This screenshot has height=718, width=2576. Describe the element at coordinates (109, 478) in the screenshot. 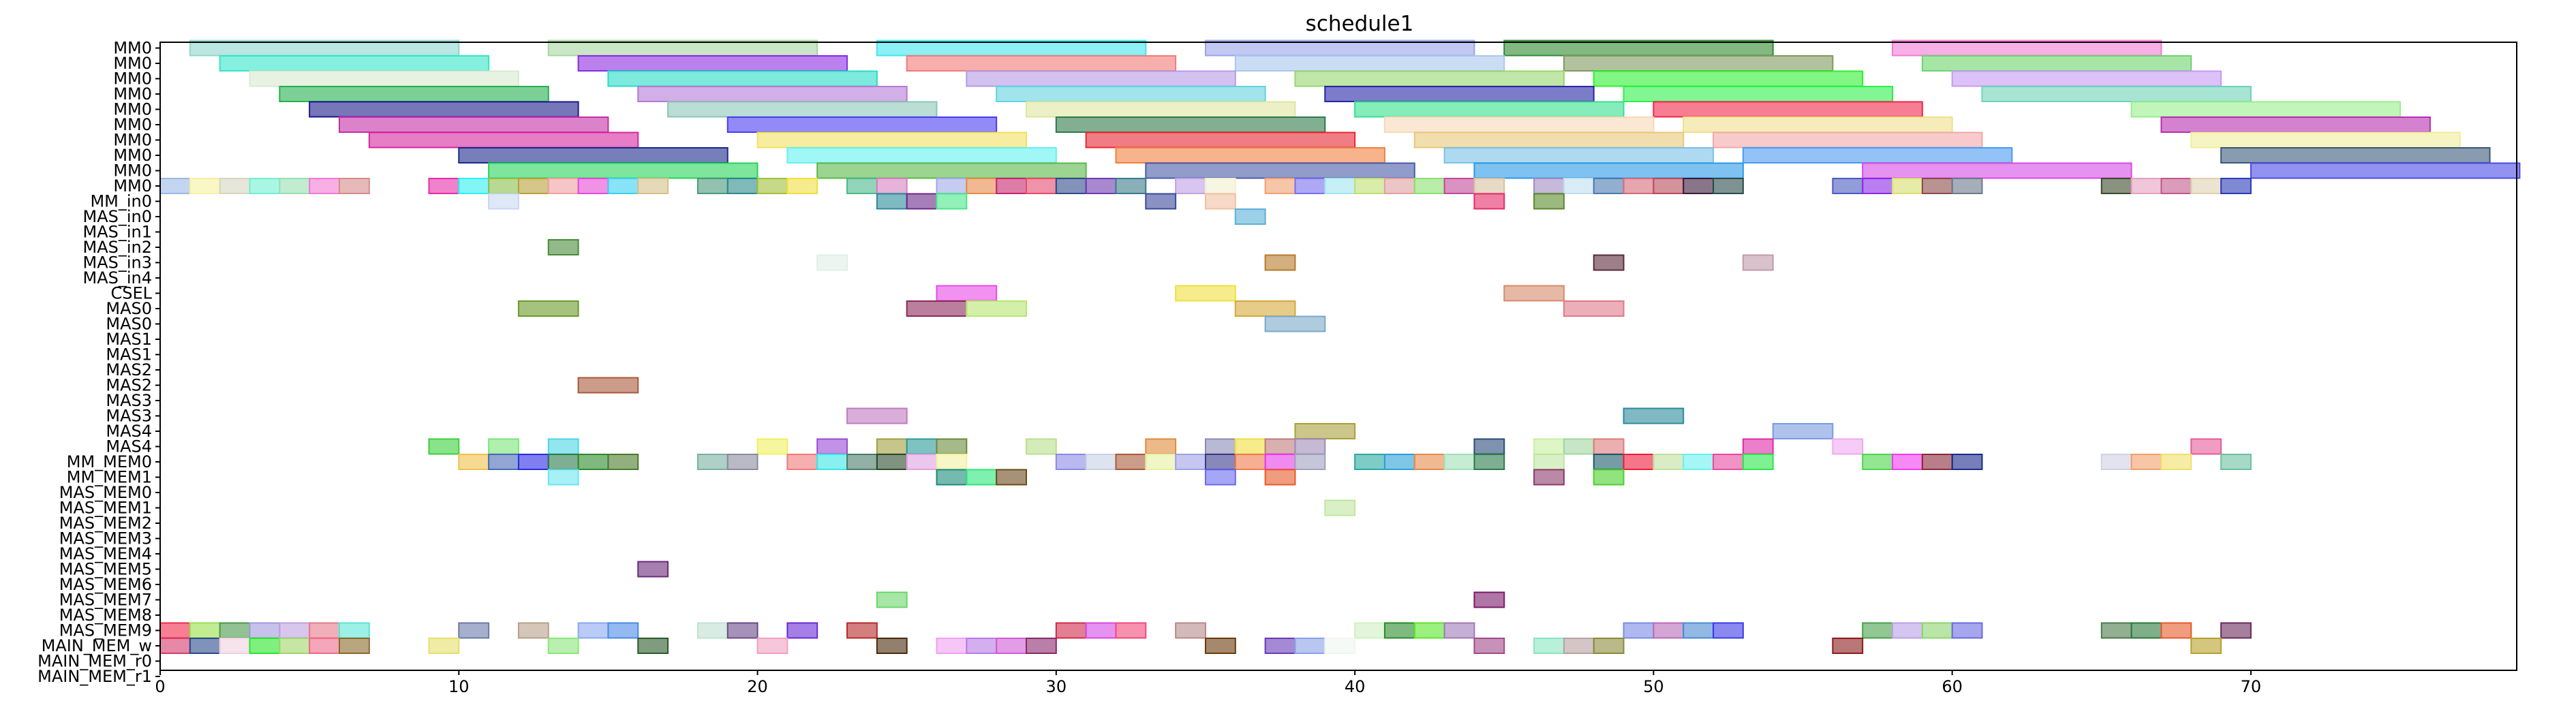

I see `y-tick-label: MM_MEM1` at that location.